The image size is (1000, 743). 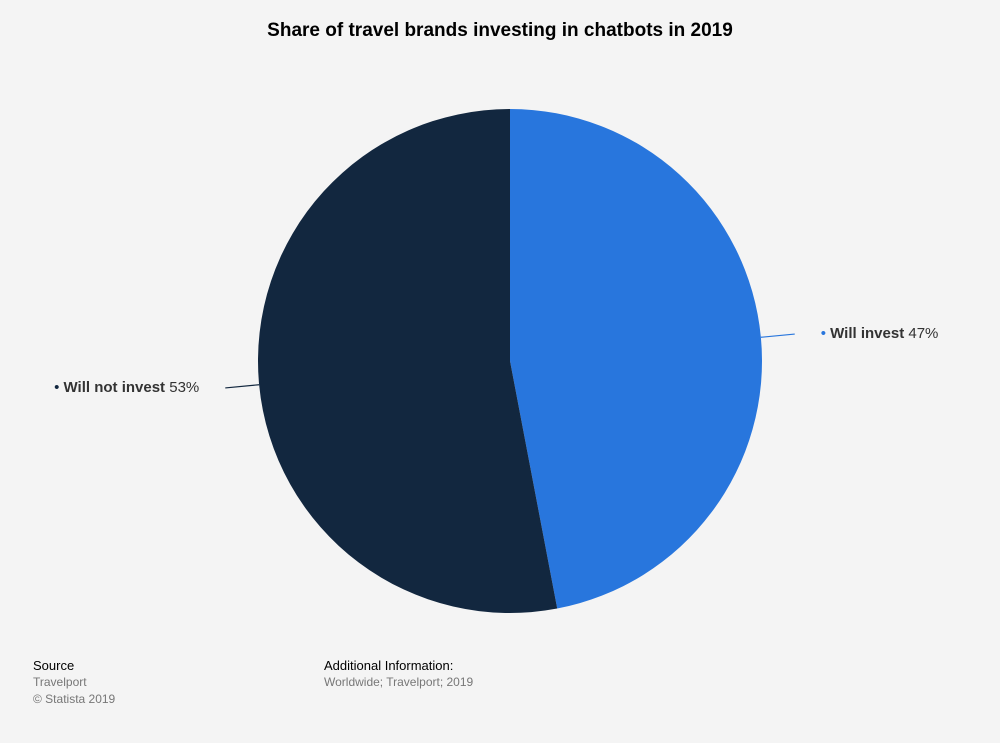 I want to click on additional-info-heading: Additional Information:, so click(x=389, y=665).